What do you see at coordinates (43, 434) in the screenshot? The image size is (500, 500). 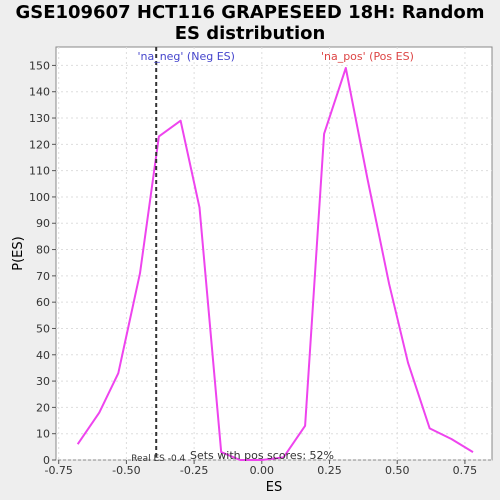 I see `y-tick-label: 10` at bounding box center [43, 434].